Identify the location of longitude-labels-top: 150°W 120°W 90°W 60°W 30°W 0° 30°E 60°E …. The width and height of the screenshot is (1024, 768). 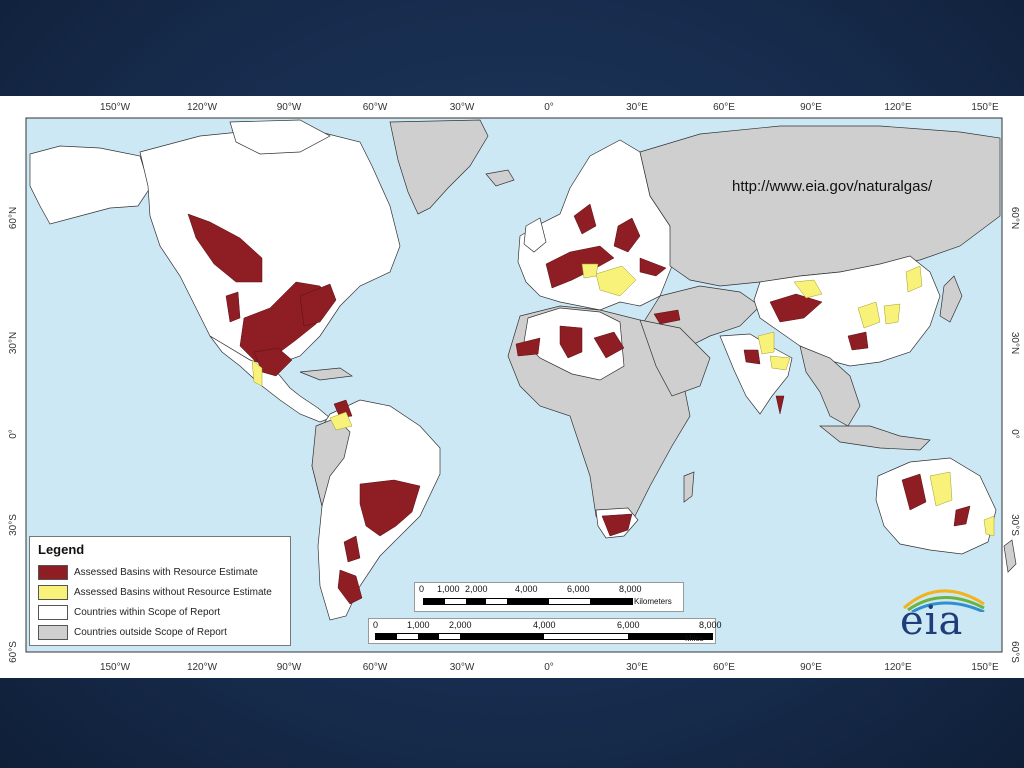
(549, 107).